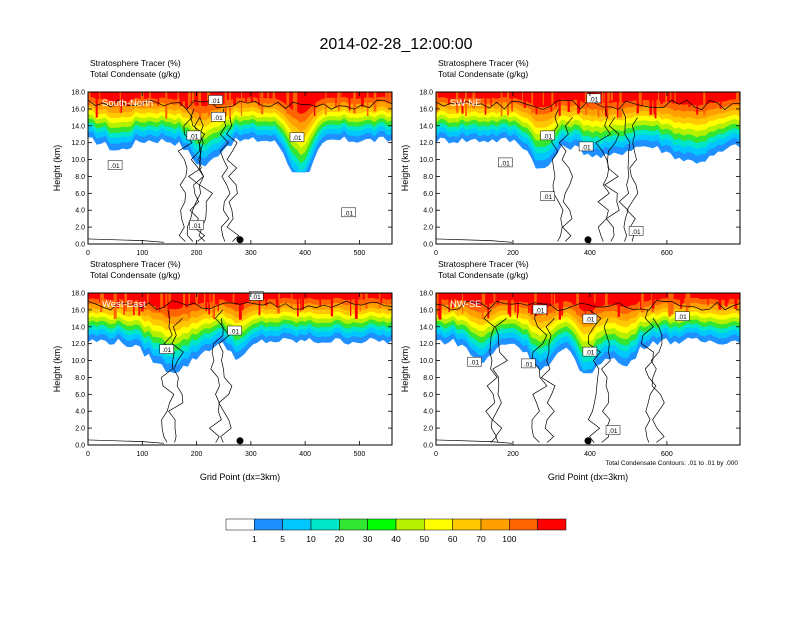 This screenshot has height=617, width=792. Describe the element at coordinates (78, 344) in the screenshot. I see `y-tick-label: 12.0` at that location.